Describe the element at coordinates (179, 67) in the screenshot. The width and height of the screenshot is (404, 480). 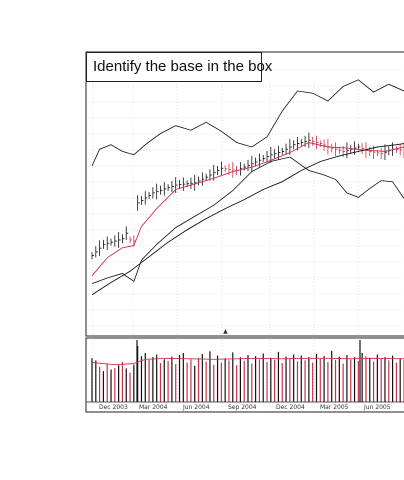
I see `chart-title: Identify the base in the box` at that location.